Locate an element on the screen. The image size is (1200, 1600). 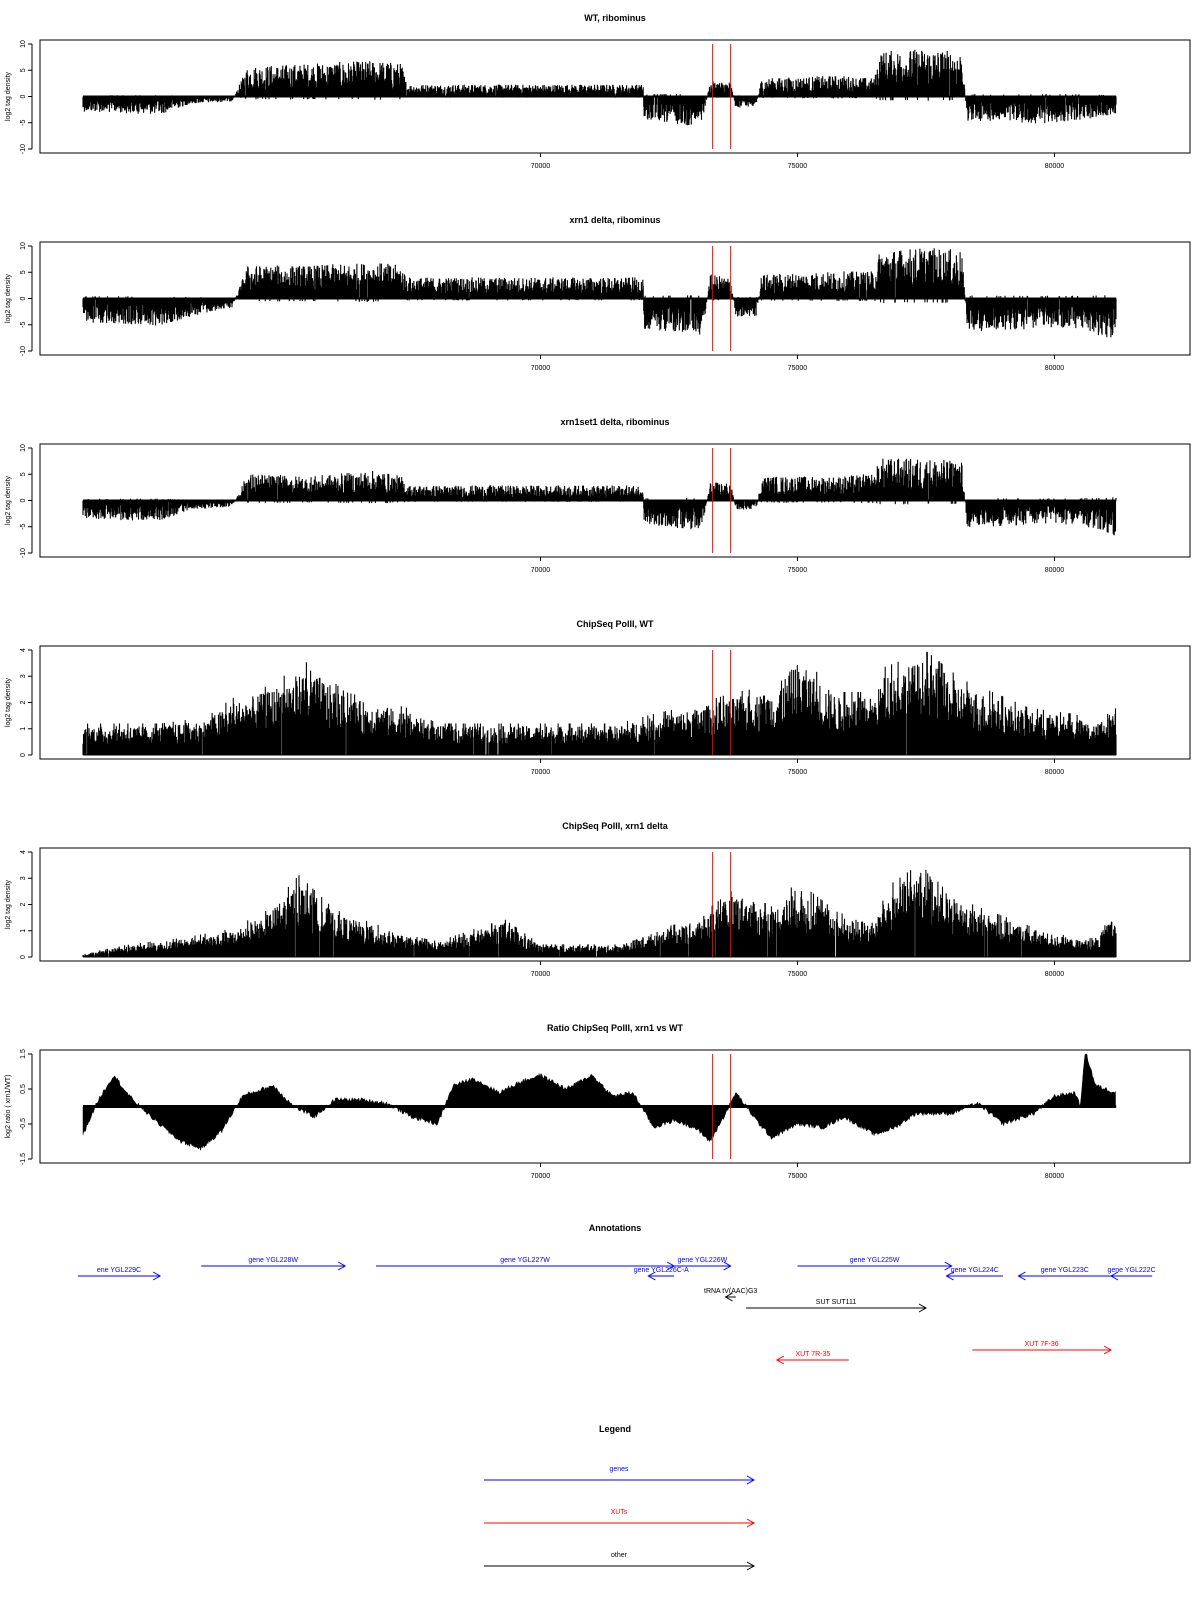
legend-label: other is located at coordinates (619, 1555).